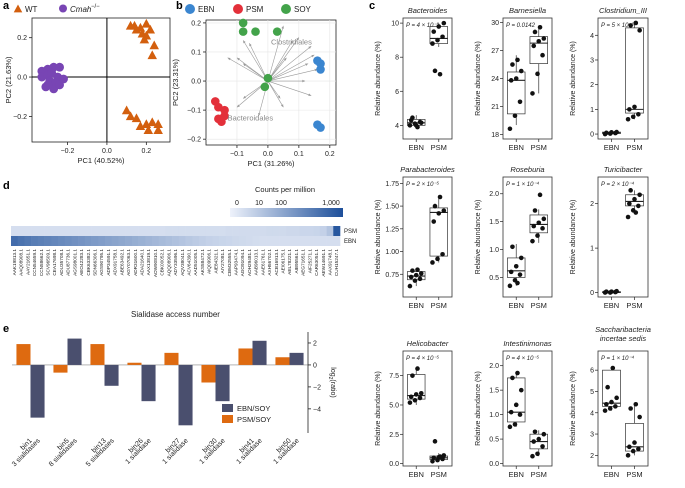  I want to click on panel-d-col-label: AEL78221.1, so click(289, 262).